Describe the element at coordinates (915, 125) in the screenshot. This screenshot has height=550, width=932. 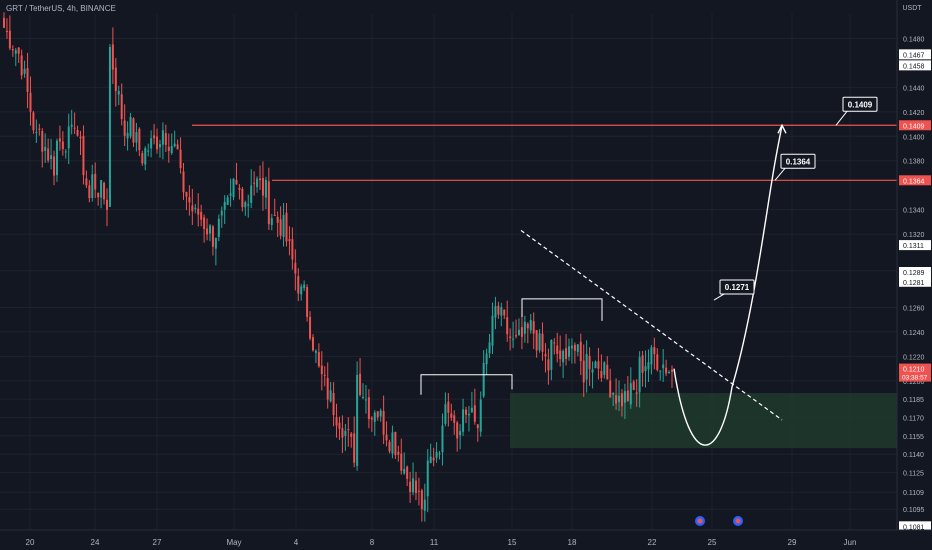
I see `price-label-tag: 0.1409` at that location.